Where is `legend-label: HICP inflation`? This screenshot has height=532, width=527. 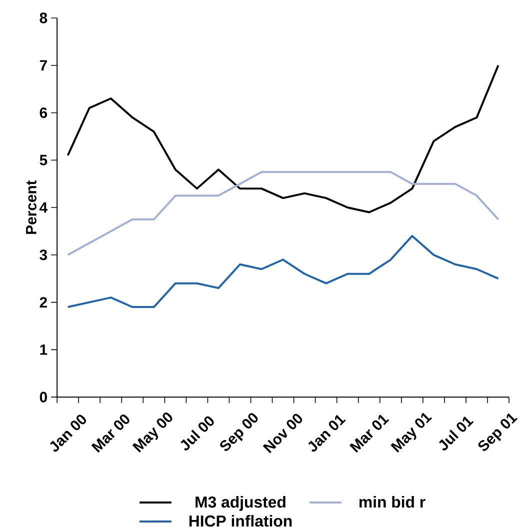
legend-label: HICP inflation is located at coordinates (241, 521).